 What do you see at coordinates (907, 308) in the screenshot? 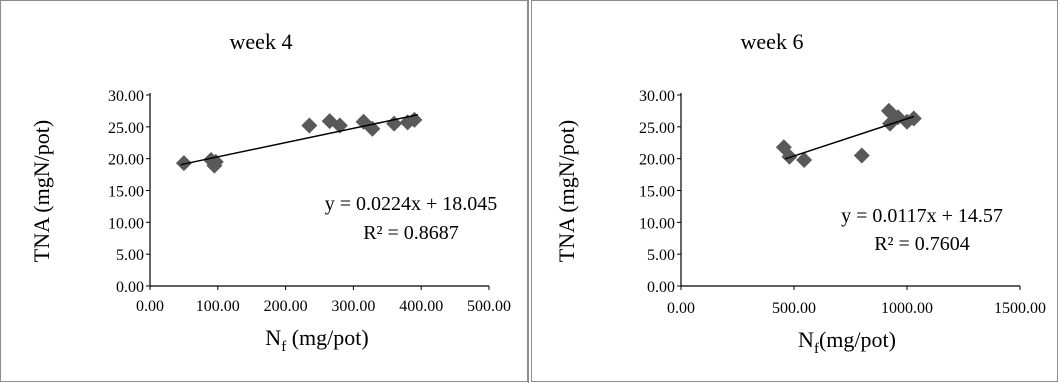
I see `x-tick-label: 1000.00` at bounding box center [907, 308].